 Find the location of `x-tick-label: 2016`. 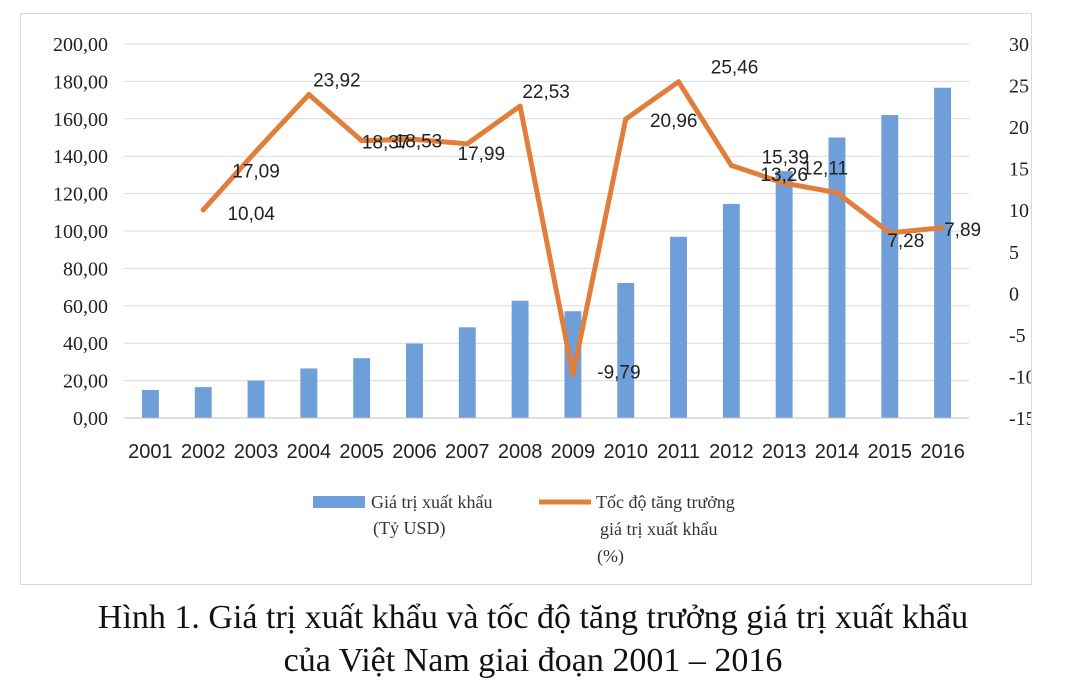

x-tick-label: 2016 is located at coordinates (942, 452).